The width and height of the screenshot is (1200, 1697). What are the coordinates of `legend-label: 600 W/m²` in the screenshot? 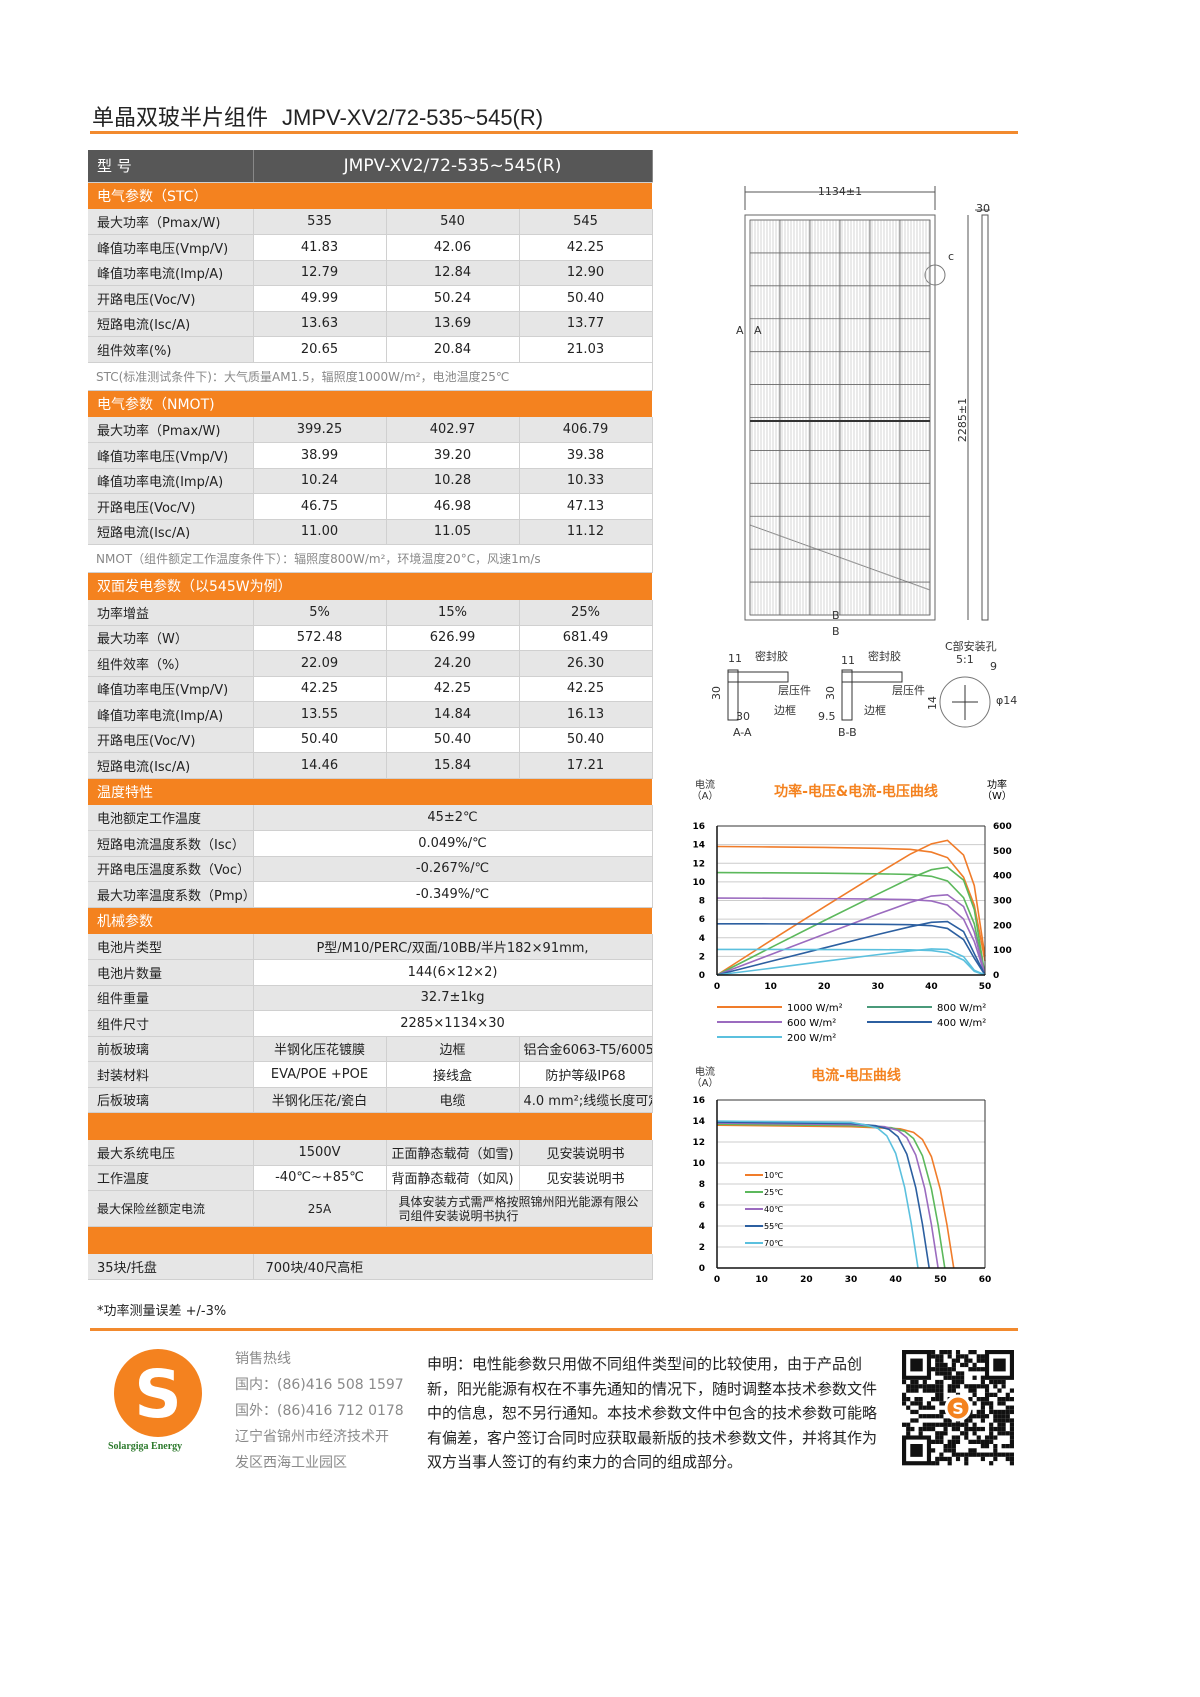 It's located at (811, 1023).